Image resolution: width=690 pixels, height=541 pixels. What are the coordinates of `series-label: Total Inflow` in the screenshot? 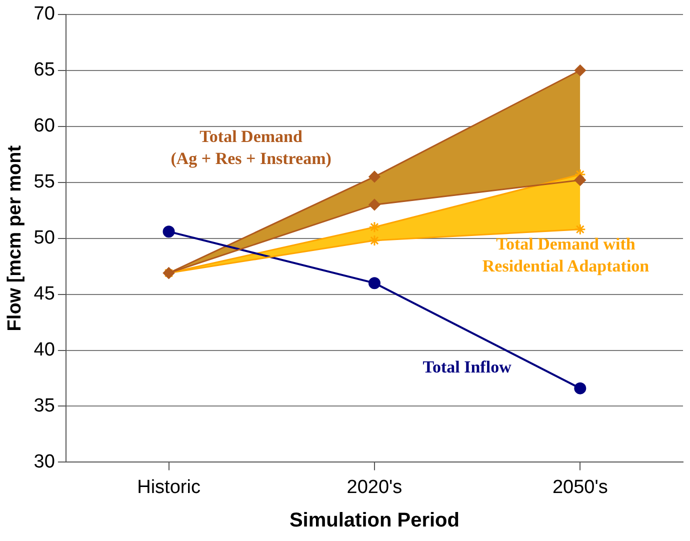 It's located at (467, 367).